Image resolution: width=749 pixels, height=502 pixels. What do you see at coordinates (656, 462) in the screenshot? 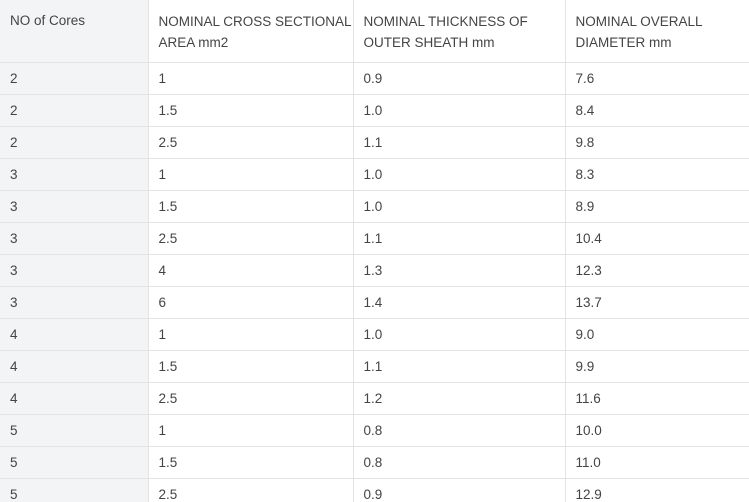
I see `cell-diameter: 11.0` at bounding box center [656, 462].